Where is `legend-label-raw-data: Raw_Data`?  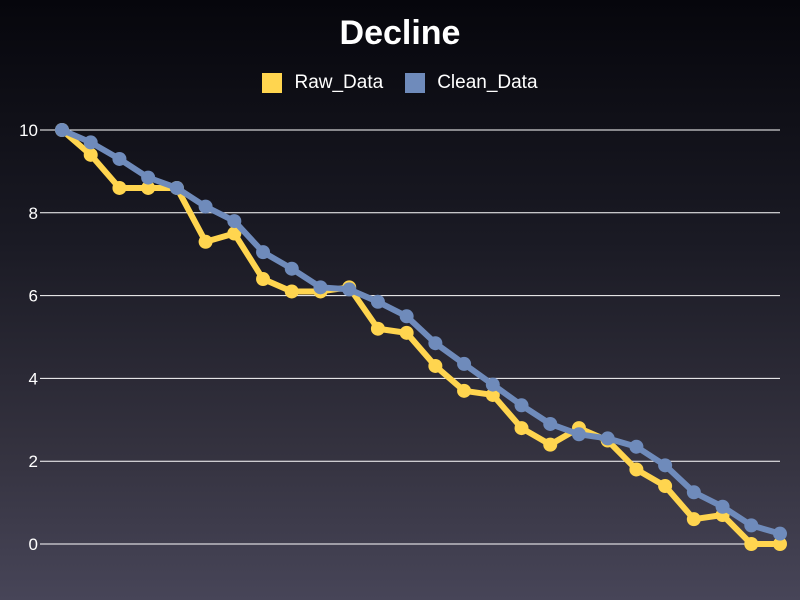
legend-label-raw-data: Raw_Data is located at coordinates (339, 82).